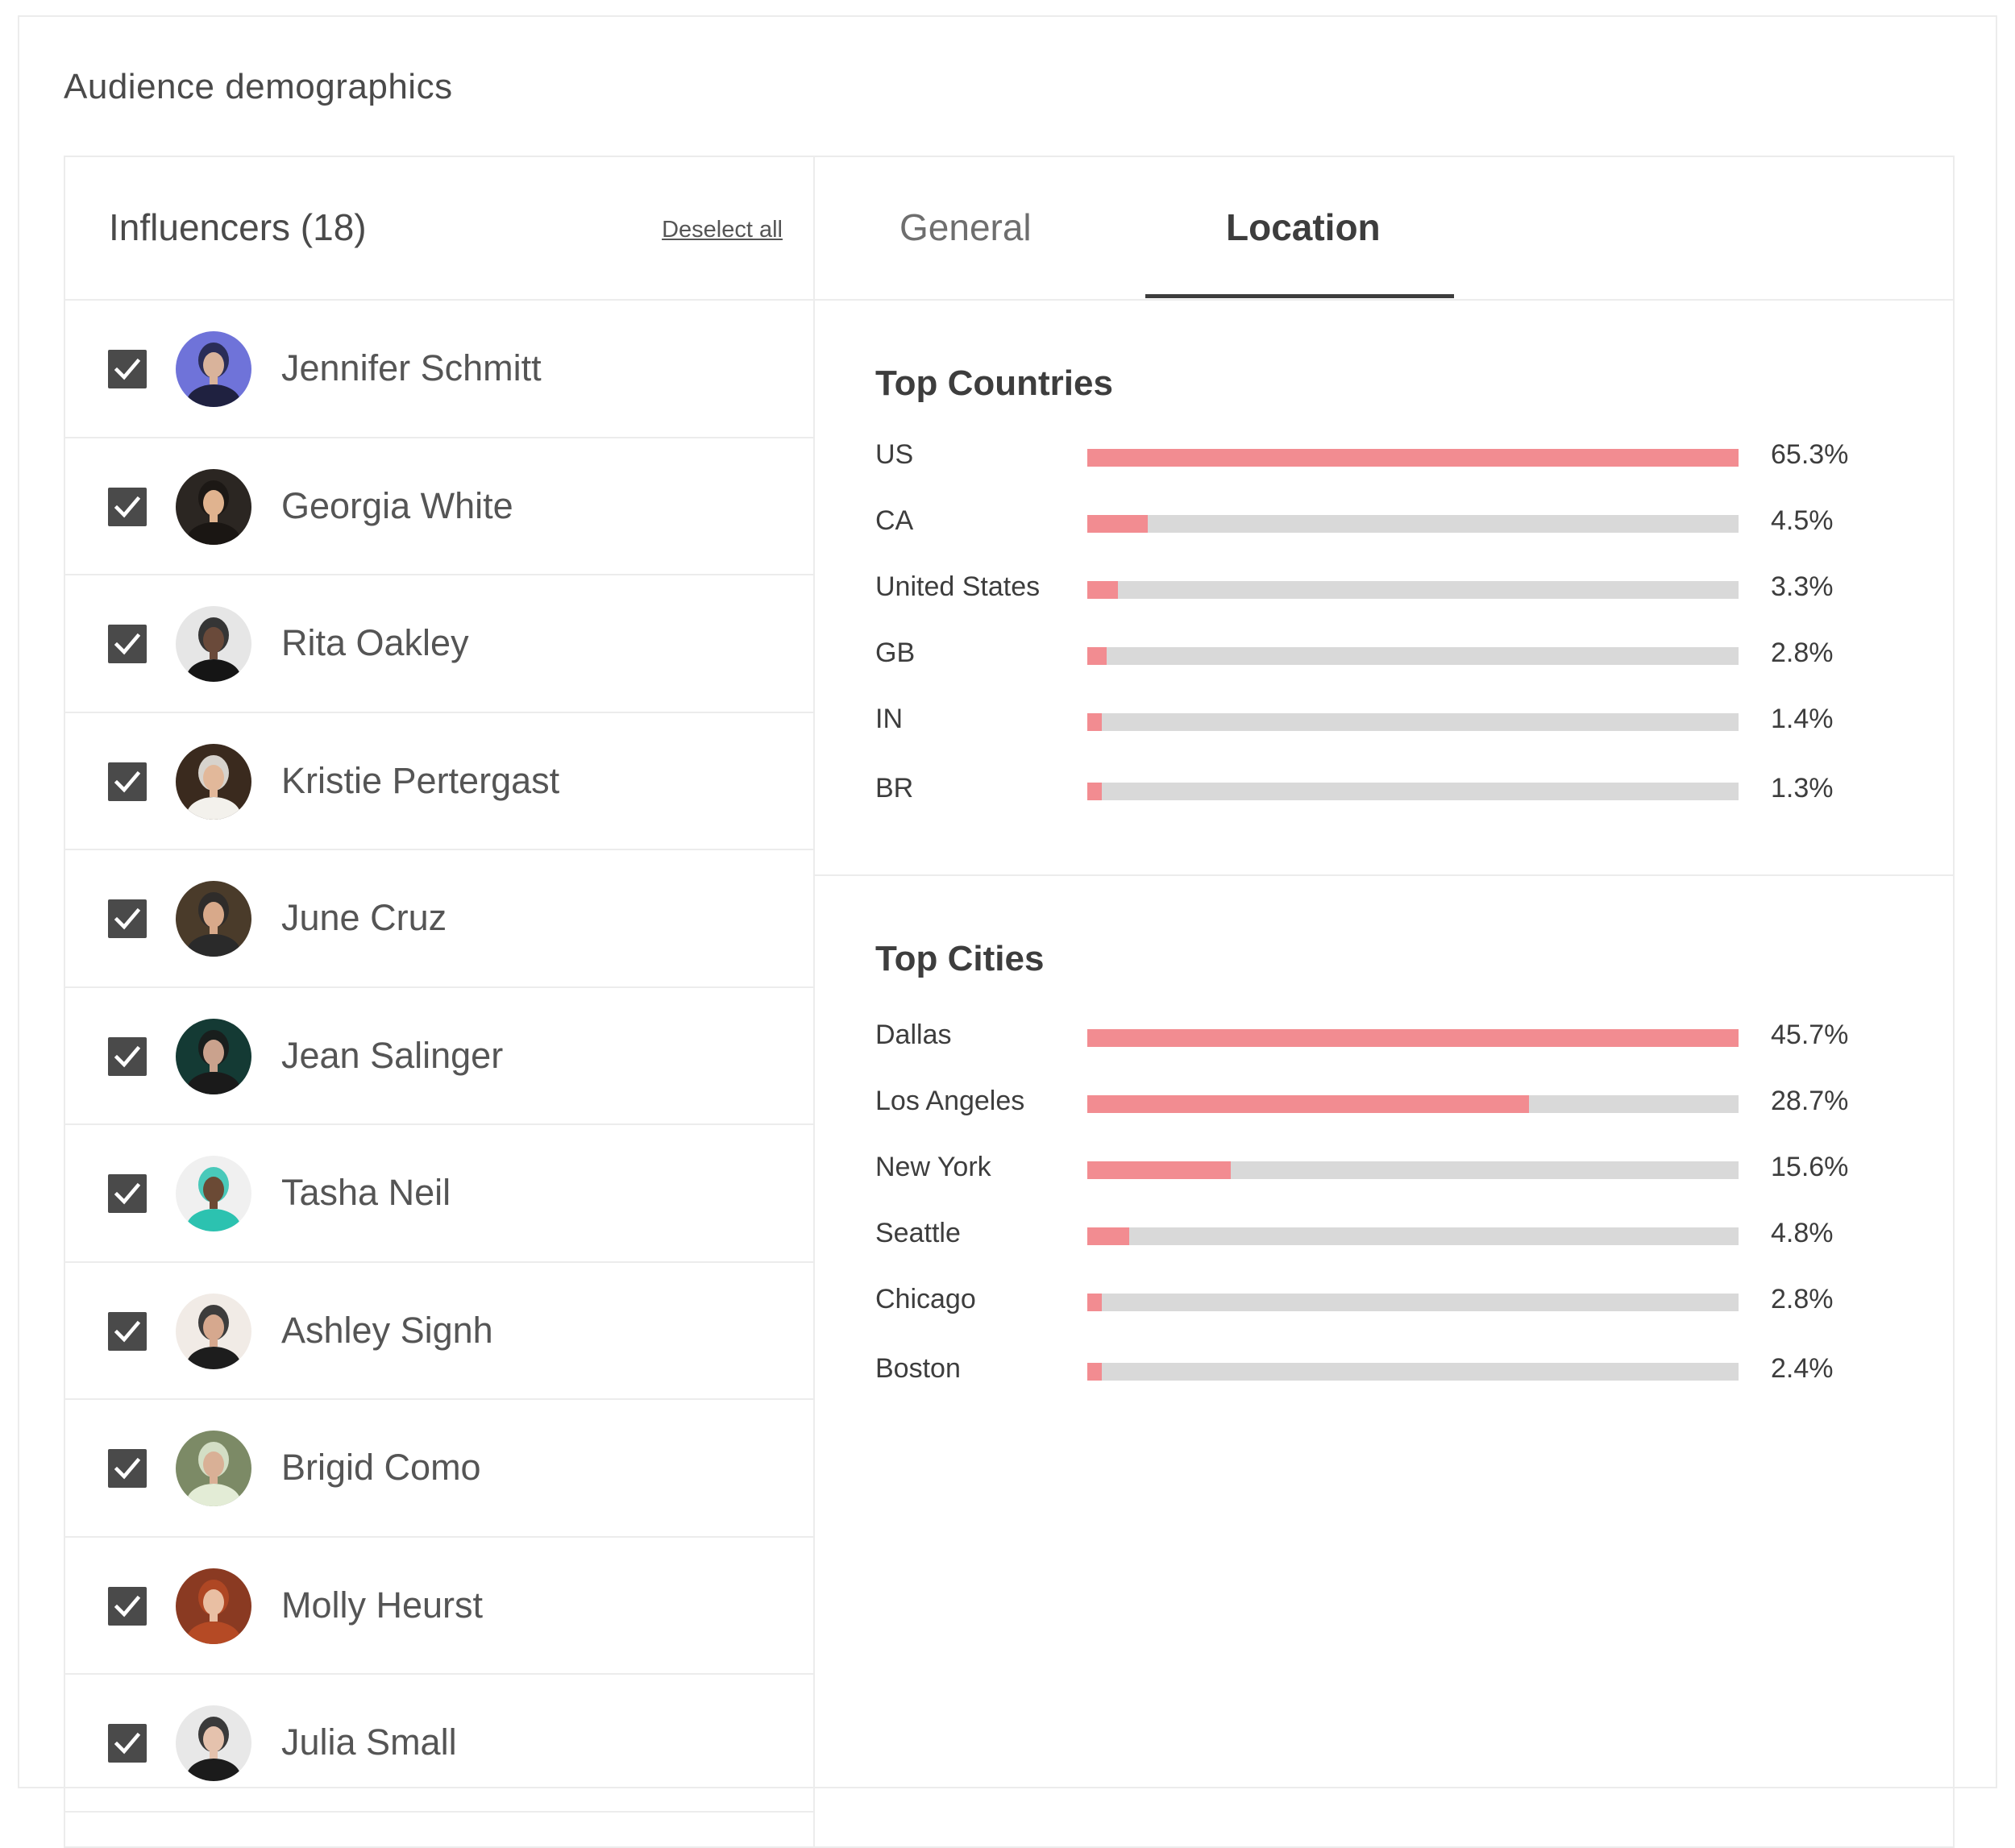  Describe the element at coordinates (889, 719) in the screenshot. I see `stat-label: IN` at that location.